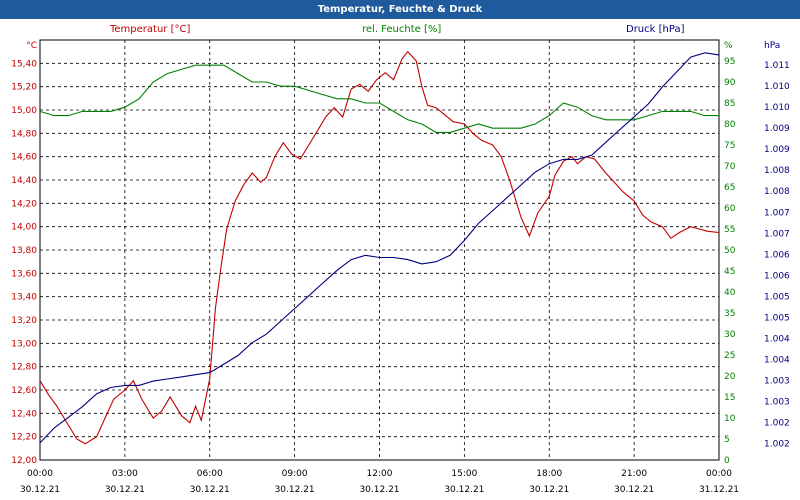 The width and height of the screenshot is (800, 500). What do you see at coordinates (400, 9) in the screenshot?
I see `chart-title: Temperatur, Feuchte & Druck` at bounding box center [400, 9].